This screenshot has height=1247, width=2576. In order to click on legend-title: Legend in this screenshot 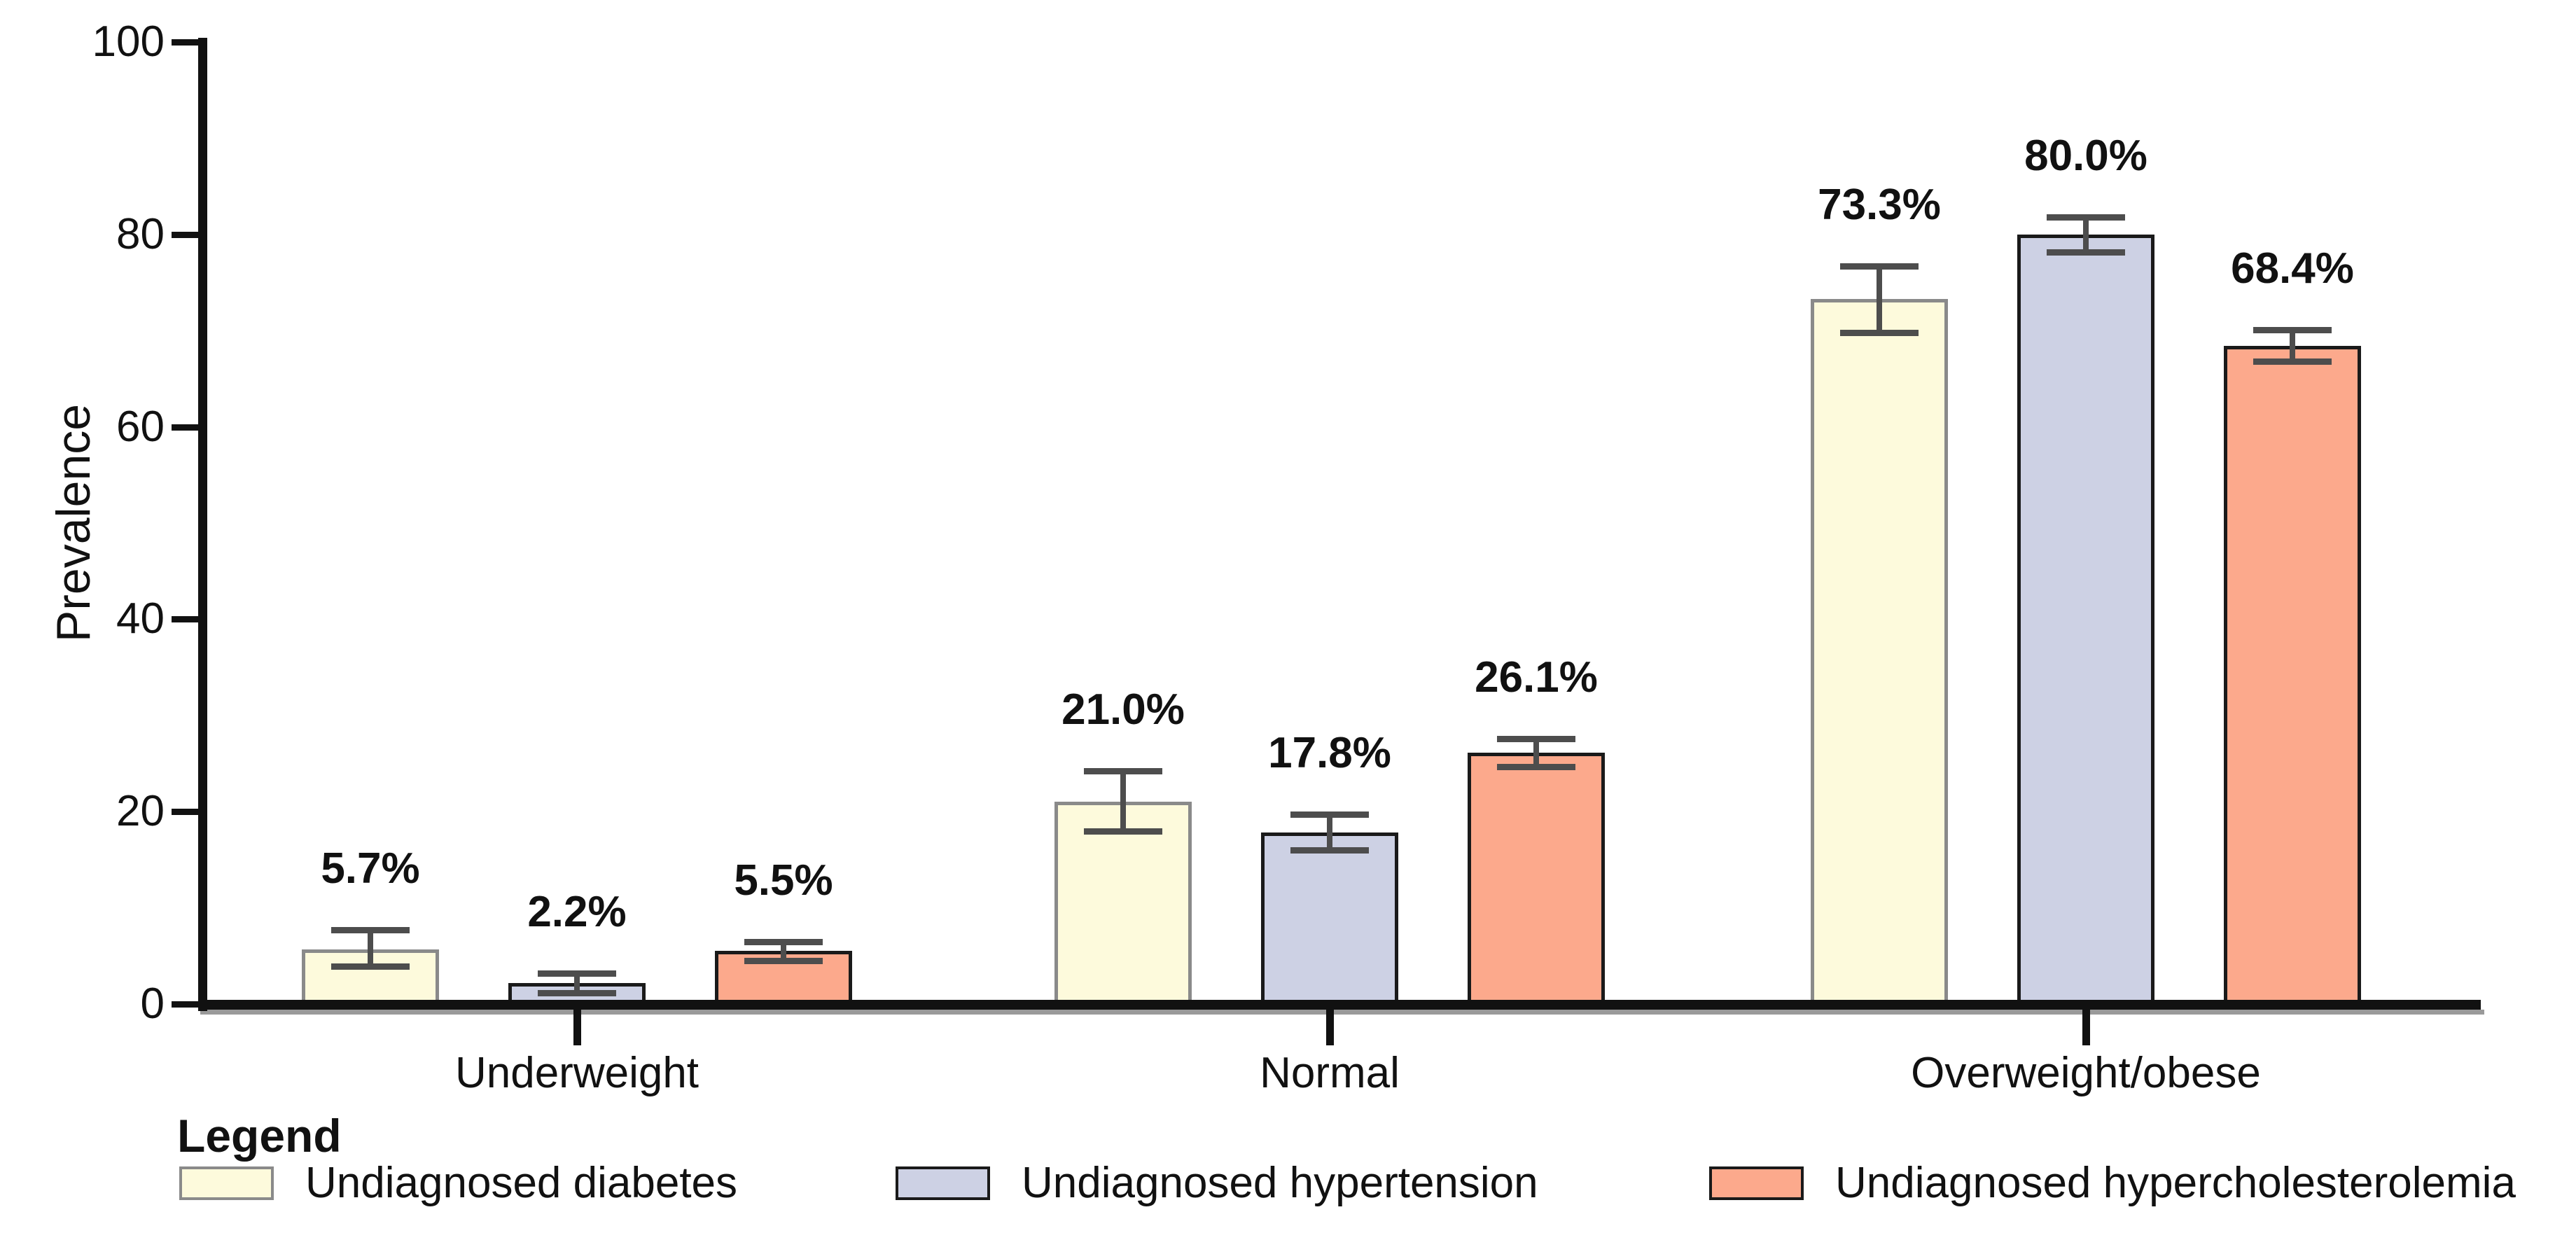, I will do `click(259, 1136)`.